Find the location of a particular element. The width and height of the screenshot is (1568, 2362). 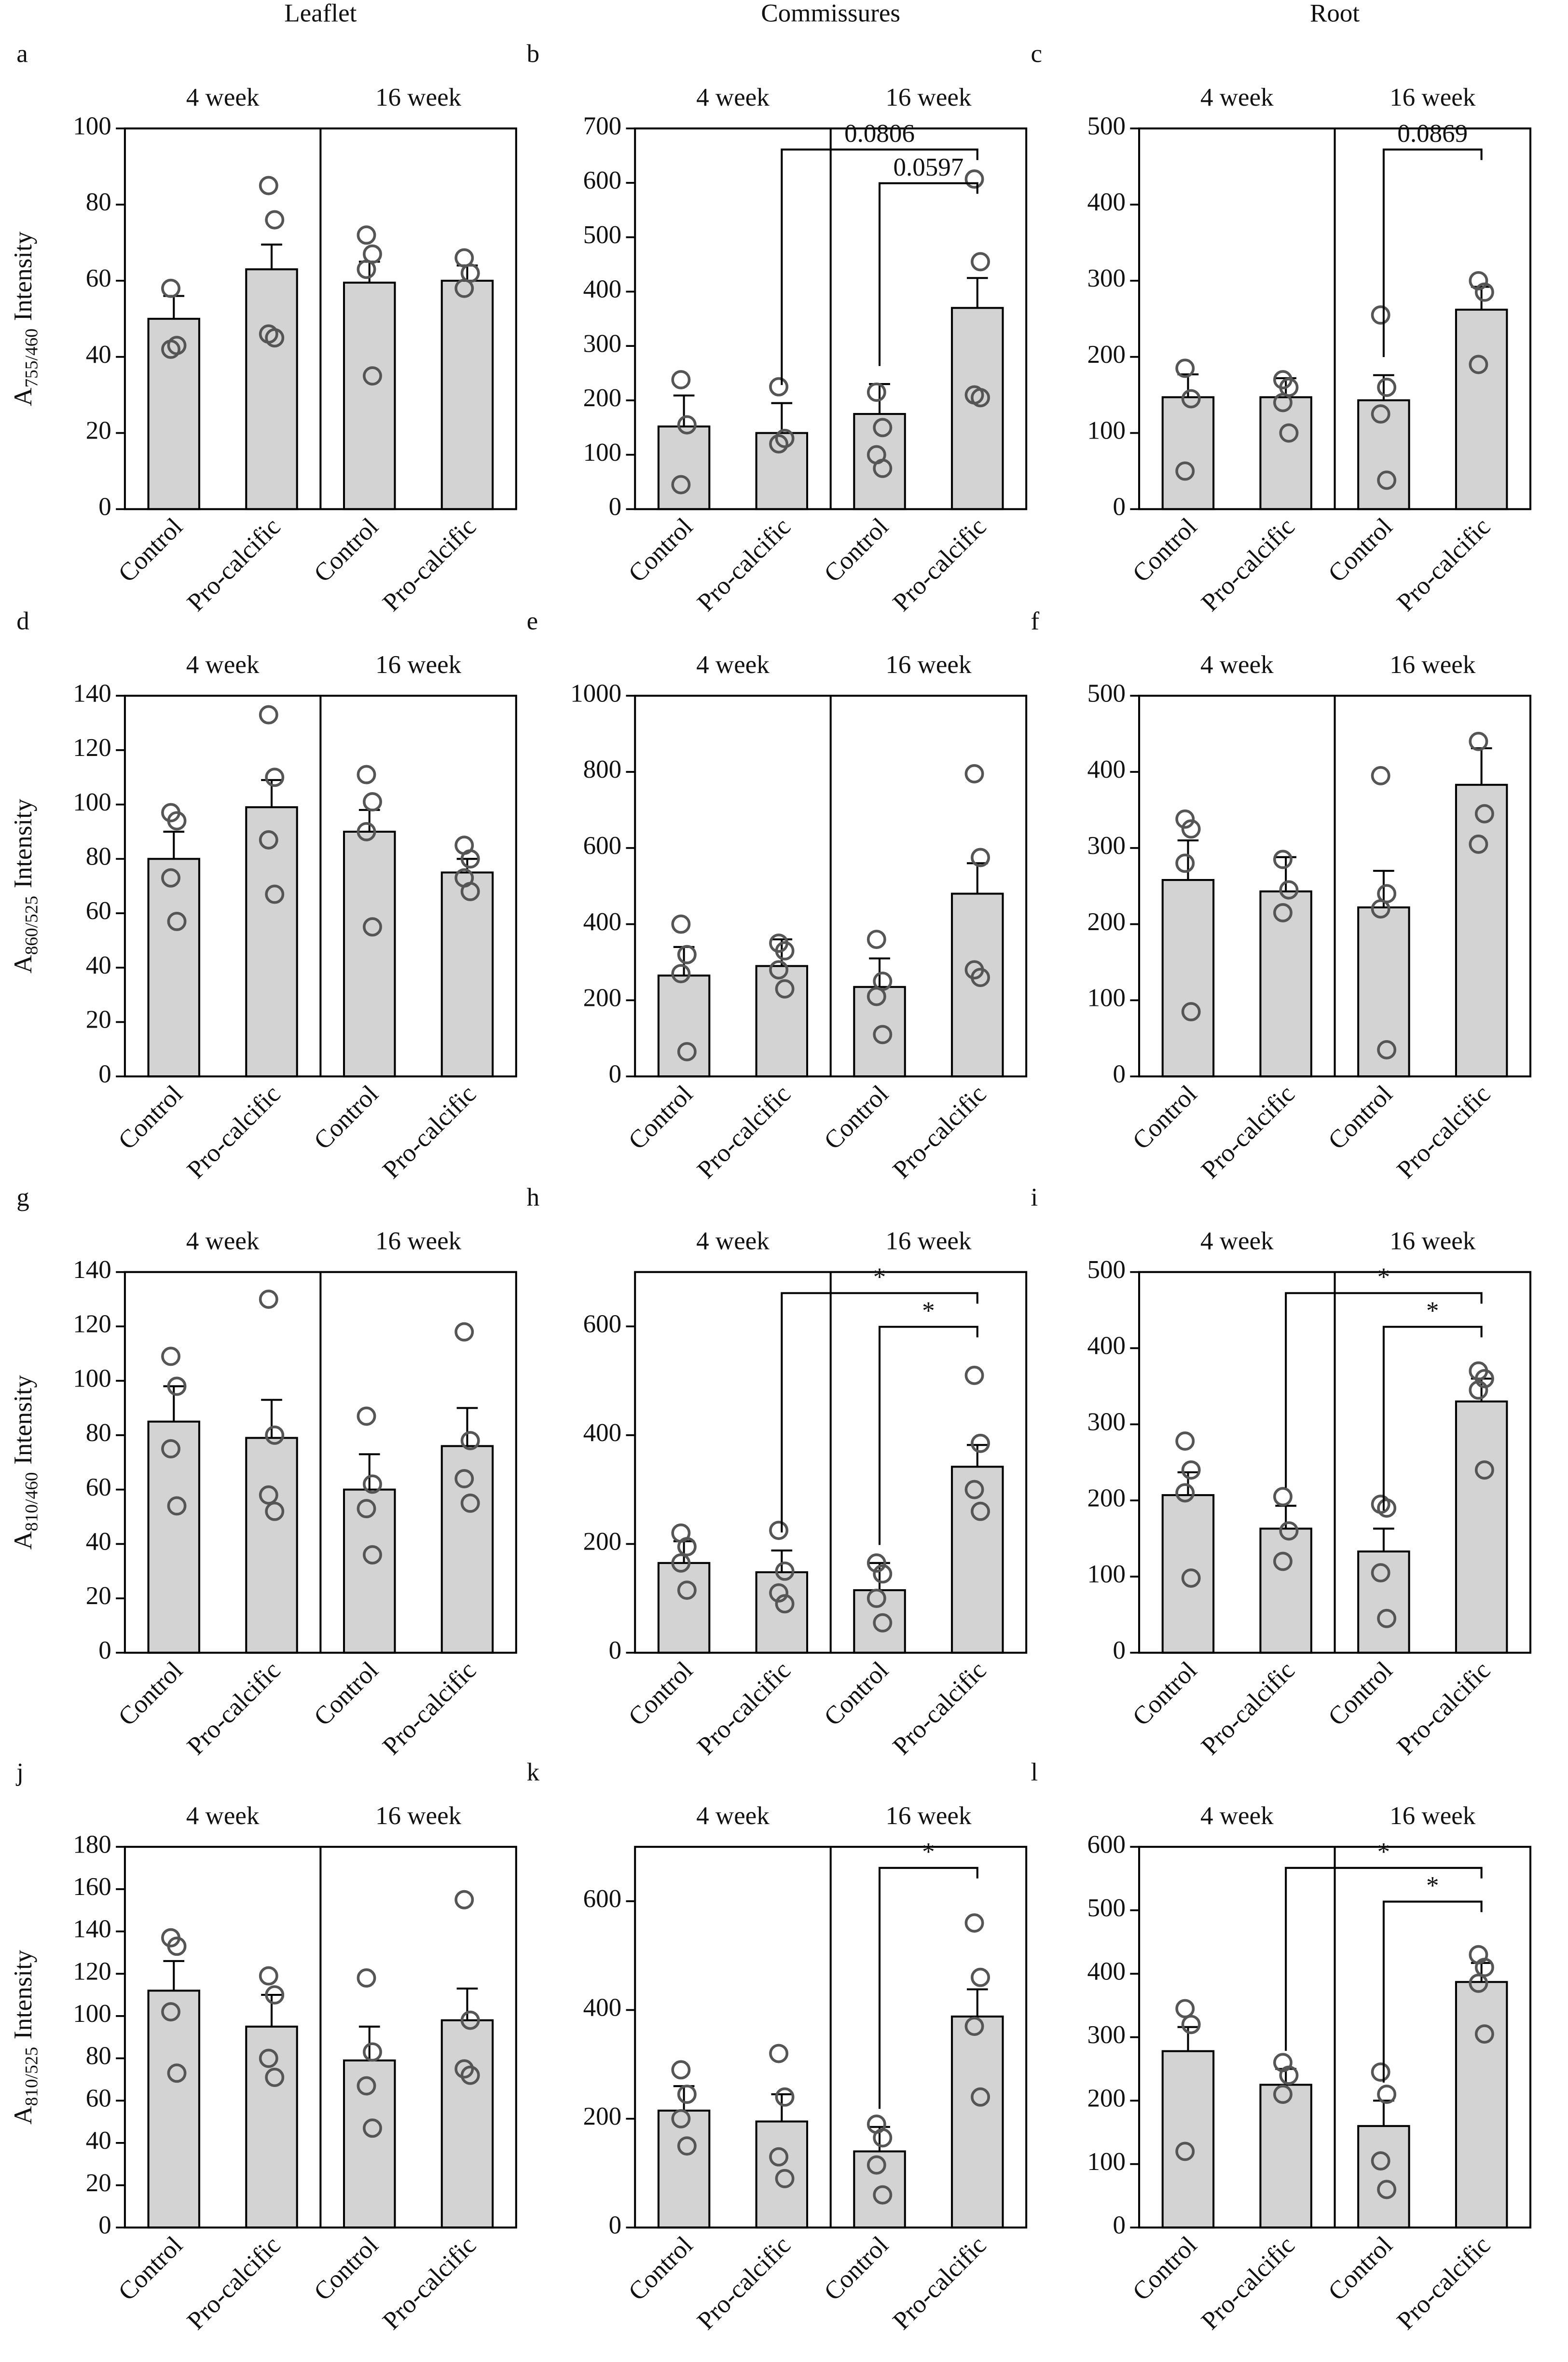

y-tick-label: 40 is located at coordinates (98, 965).